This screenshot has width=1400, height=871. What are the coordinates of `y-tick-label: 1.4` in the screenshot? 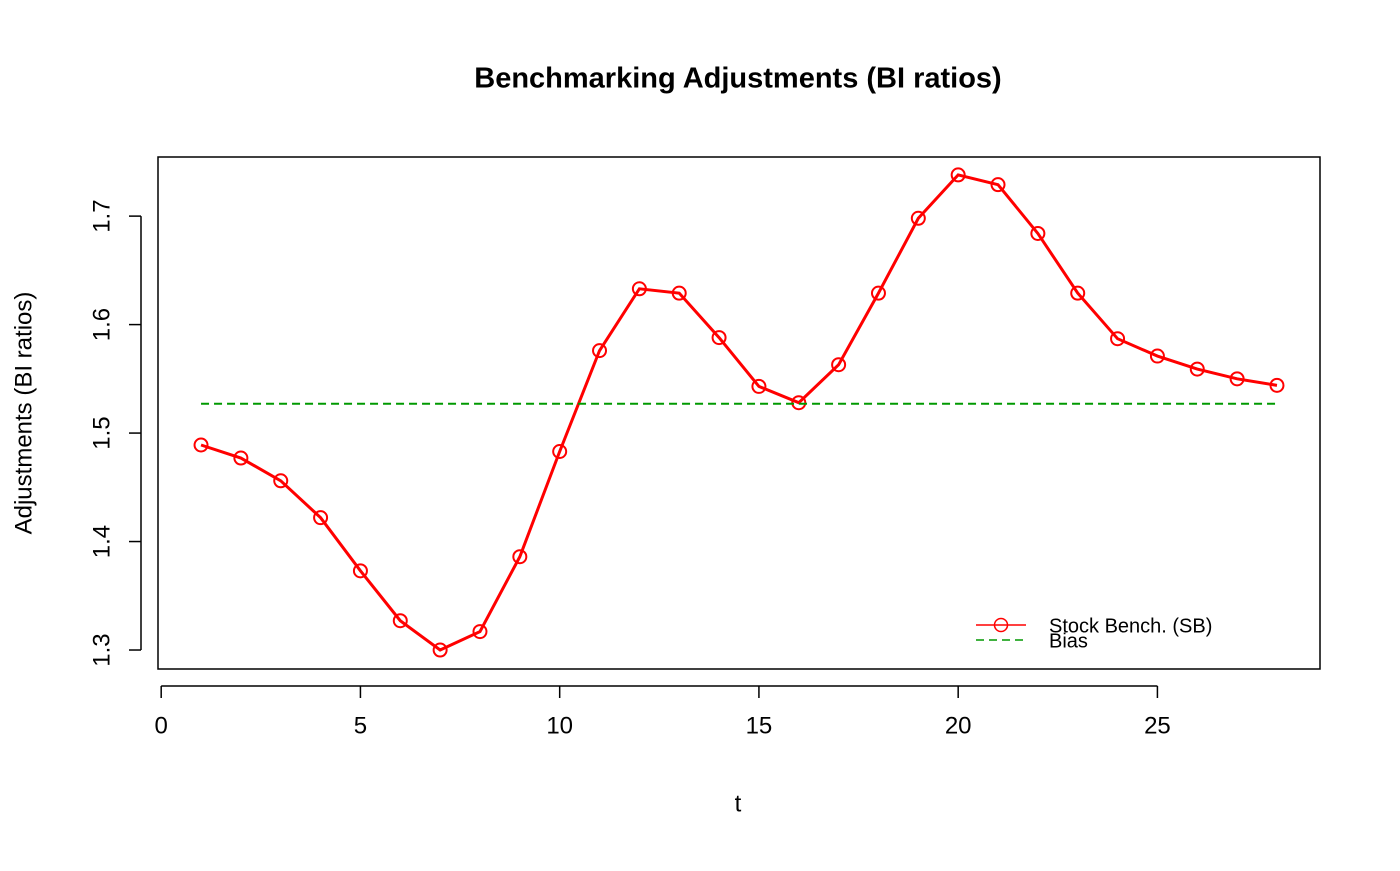 It's located at (101, 541).